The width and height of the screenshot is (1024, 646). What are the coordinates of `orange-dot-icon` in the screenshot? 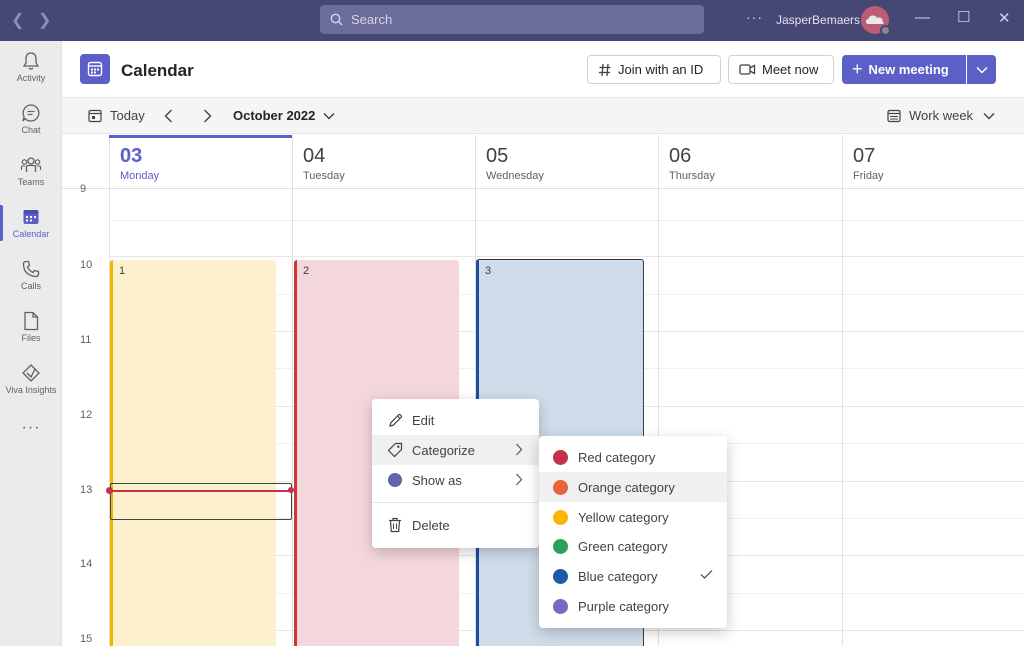 It's located at (560, 487).